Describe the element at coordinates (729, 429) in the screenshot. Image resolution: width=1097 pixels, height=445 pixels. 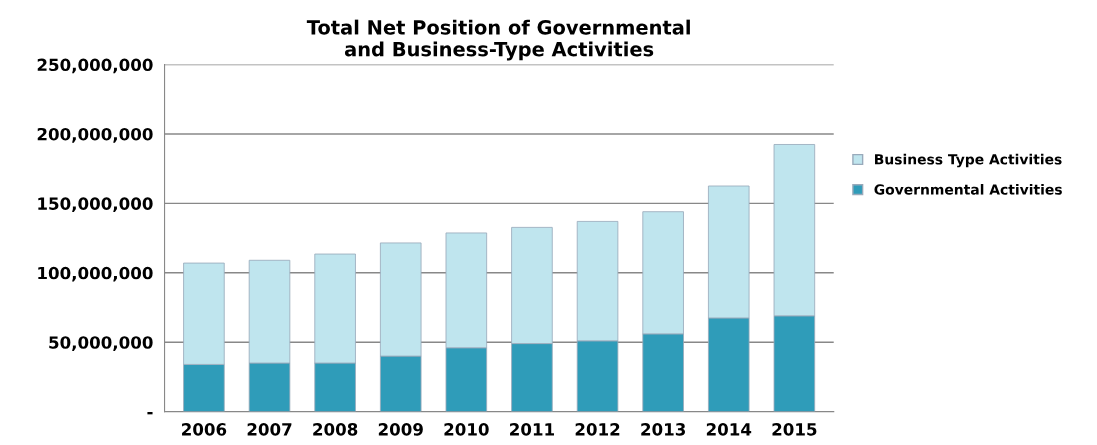
I see `x-tick-label: 2014` at that location.